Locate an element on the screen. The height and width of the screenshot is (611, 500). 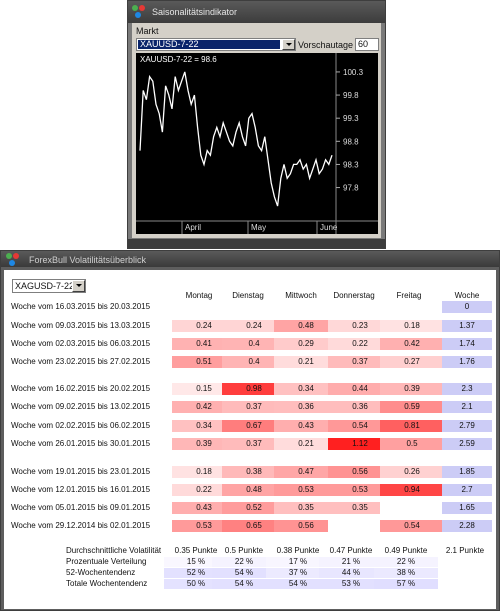
row-label: Woche vom 09.03.2015 bis 13.03.2015 is located at coordinates (81, 325).